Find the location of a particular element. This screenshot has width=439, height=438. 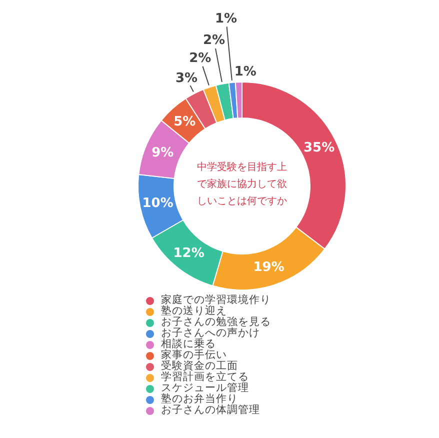

legend-label: お子さんへの声かけ is located at coordinates (210, 333).